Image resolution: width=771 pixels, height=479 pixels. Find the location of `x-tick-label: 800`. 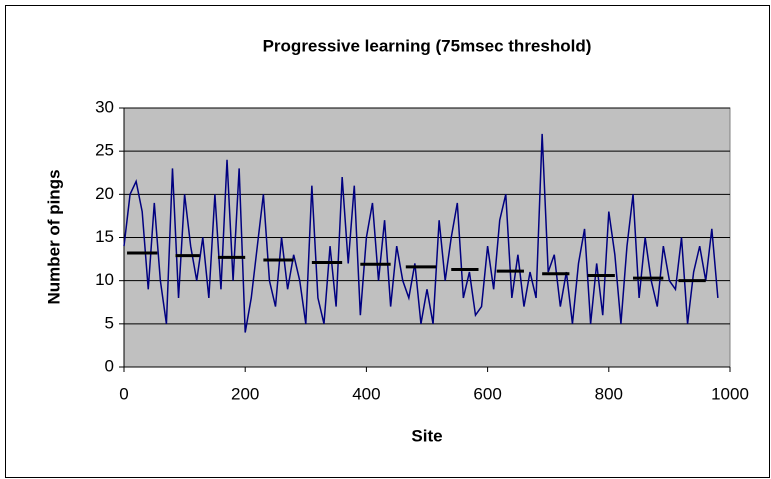

x-tick-label: 800 is located at coordinates (609, 393).